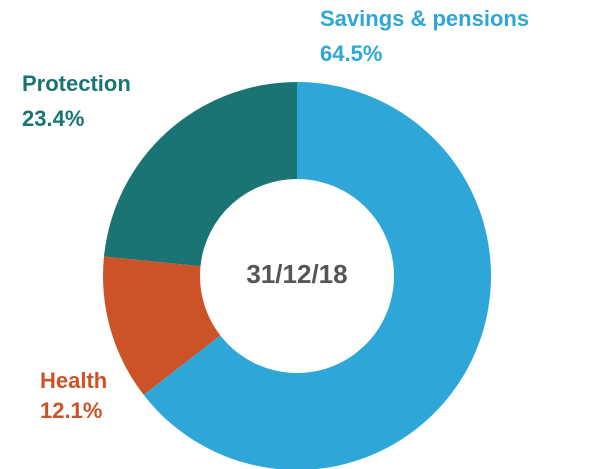 This screenshot has height=469, width=613. I want to click on segment-value-label: 12.1%, so click(71, 410).